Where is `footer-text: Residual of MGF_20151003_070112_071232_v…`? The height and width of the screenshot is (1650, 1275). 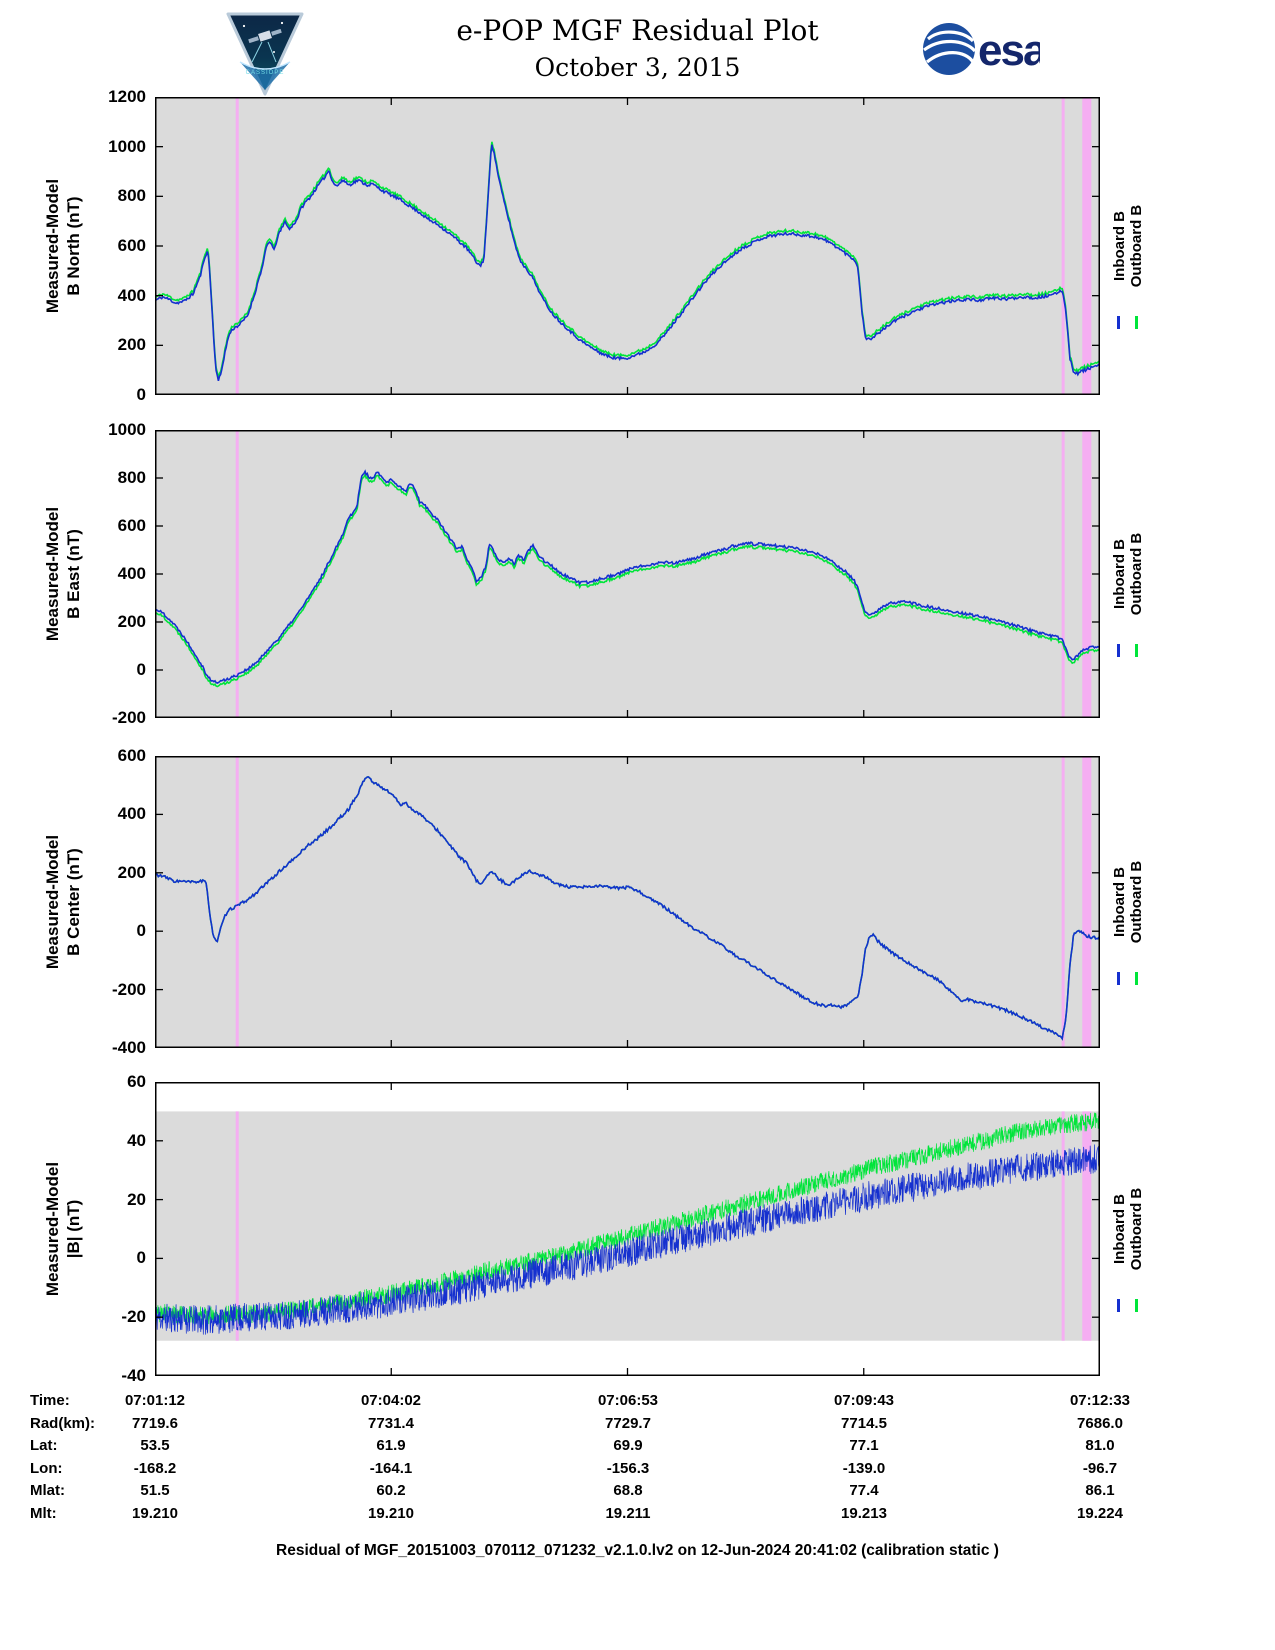
footer-text: Residual of MGF_20151003_070112_071232_v… is located at coordinates (637, 1550).